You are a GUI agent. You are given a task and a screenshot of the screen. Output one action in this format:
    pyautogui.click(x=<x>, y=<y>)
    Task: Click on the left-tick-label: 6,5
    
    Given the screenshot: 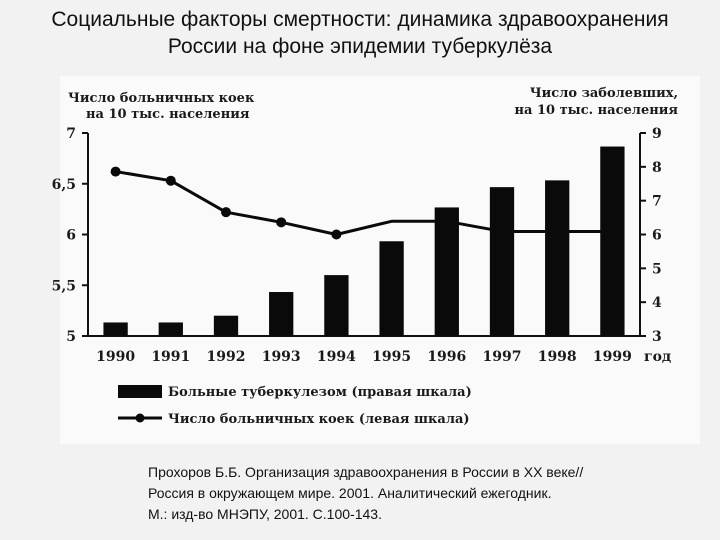 What is the action you would take?
    pyautogui.click(x=64, y=185)
    